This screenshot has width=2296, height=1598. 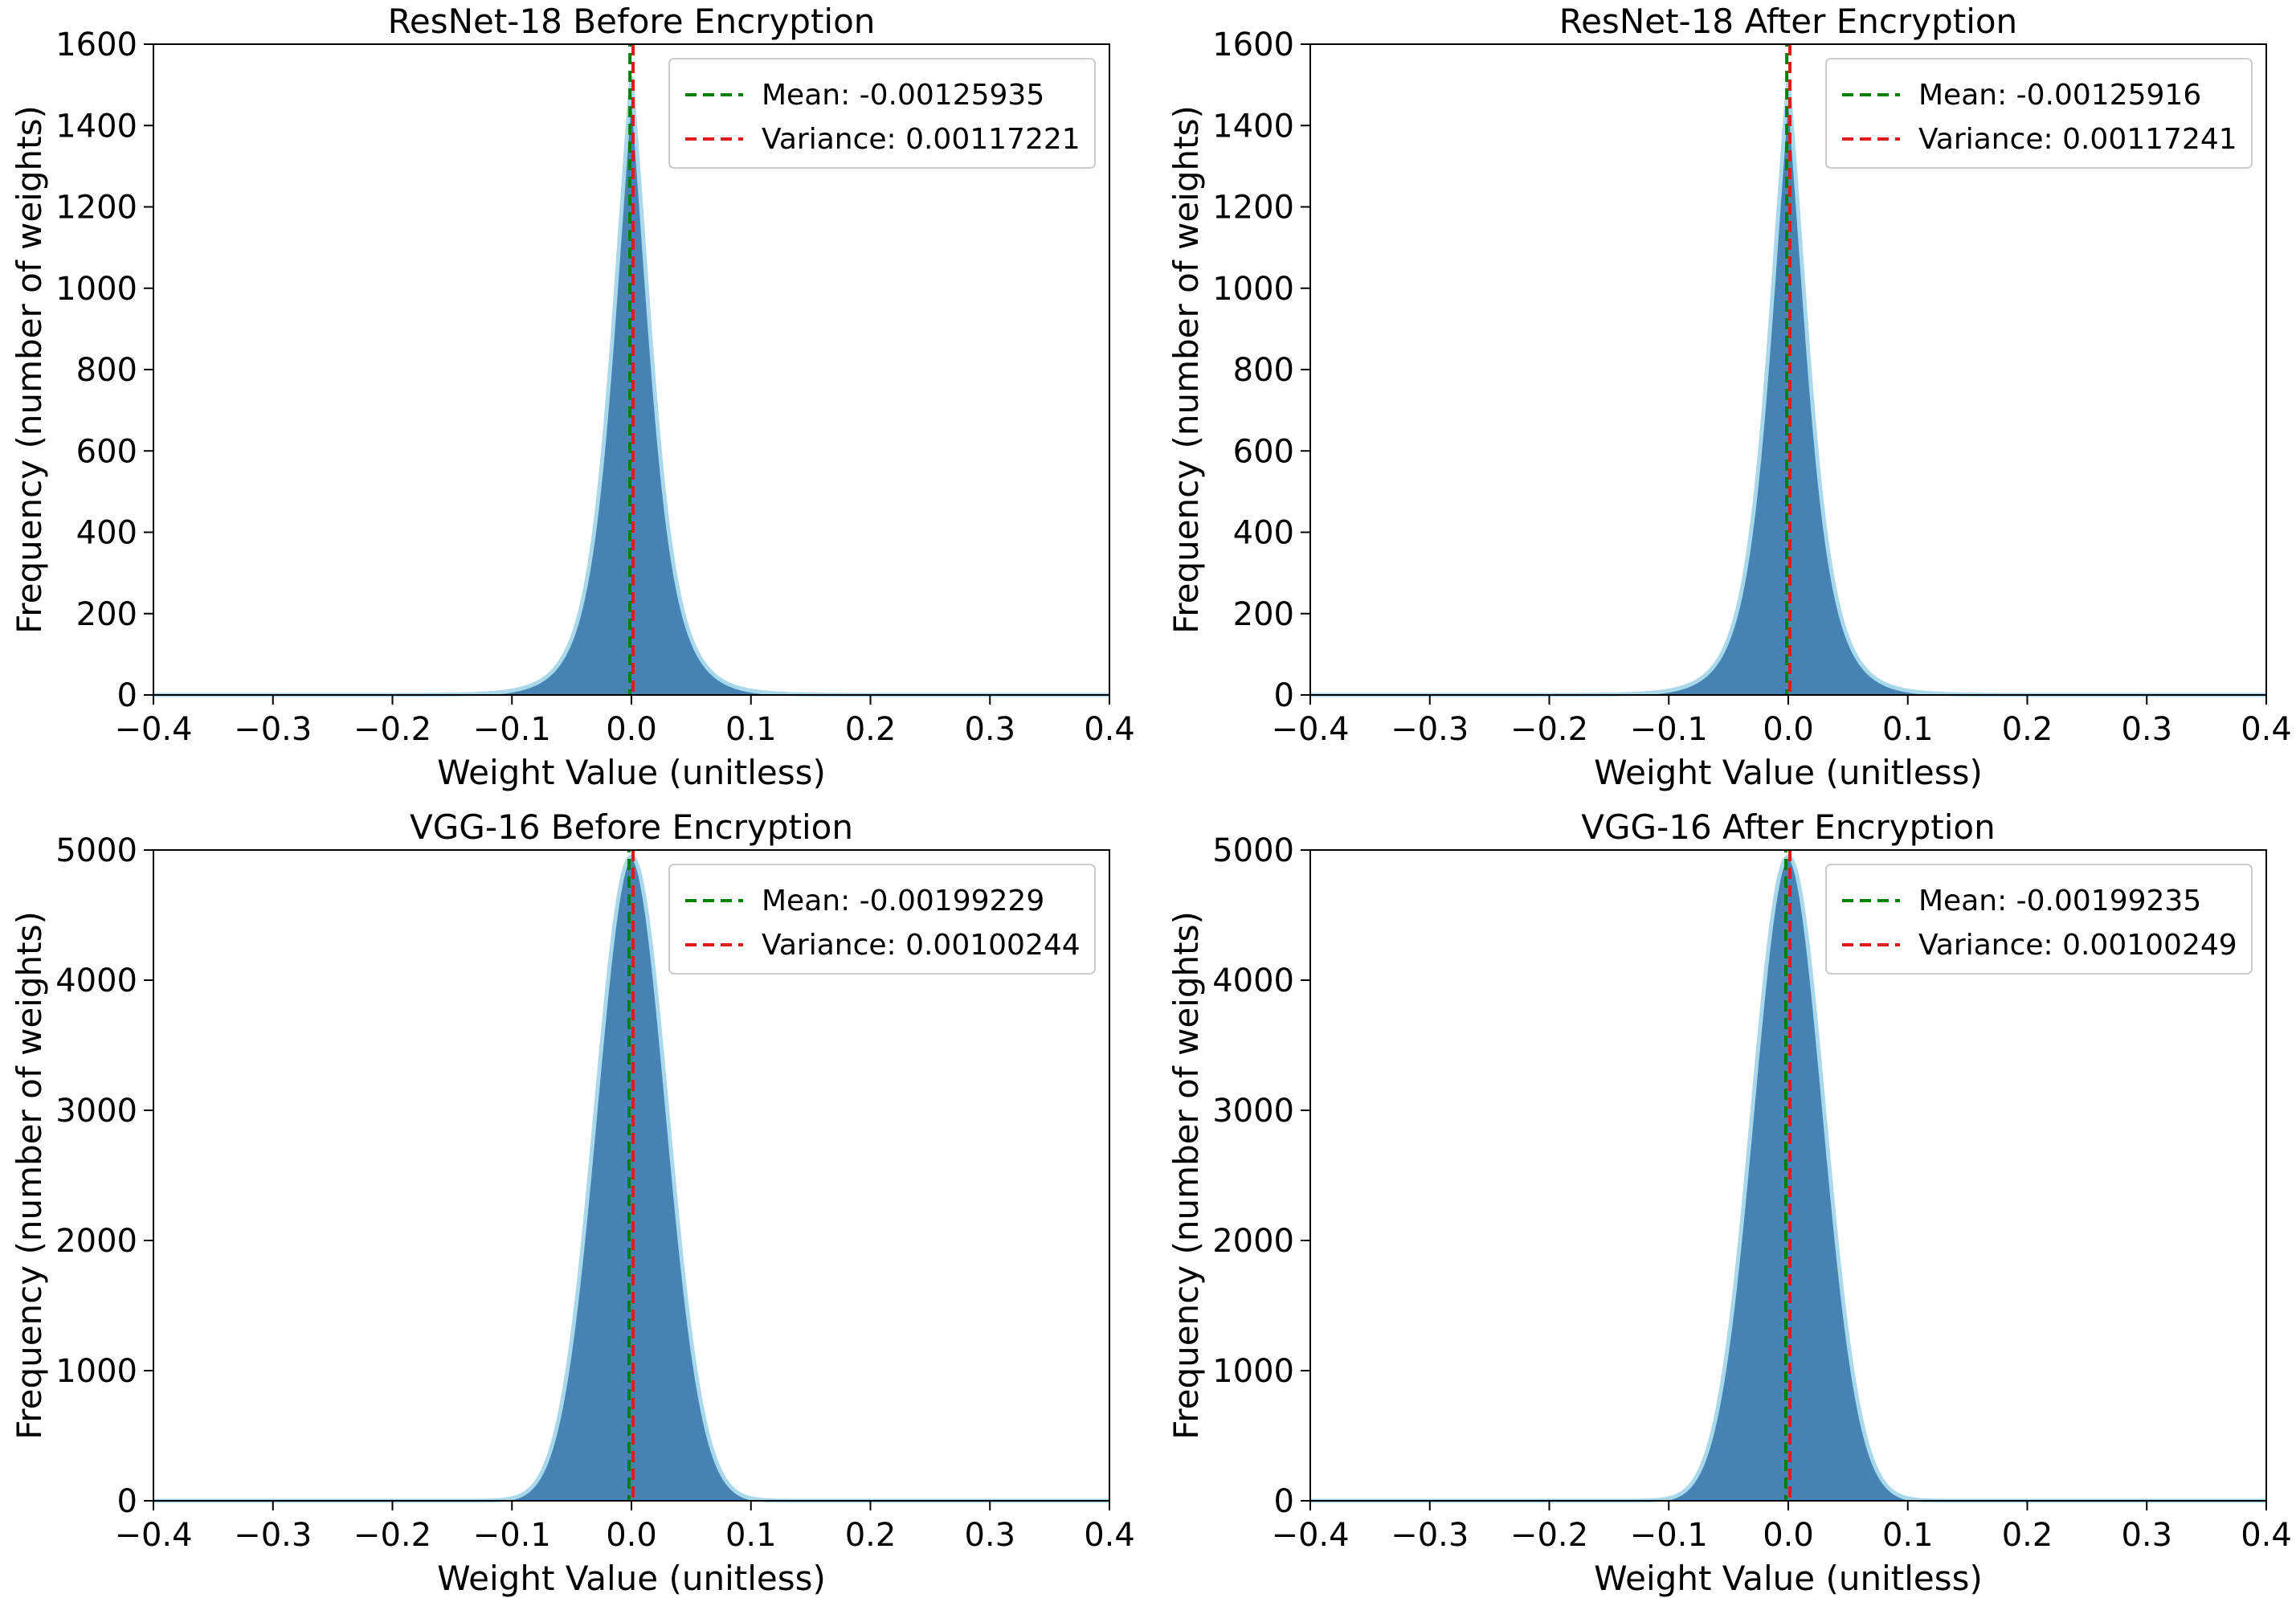 What do you see at coordinates (1787, 1176) in the screenshot?
I see `reference-lines` at bounding box center [1787, 1176].